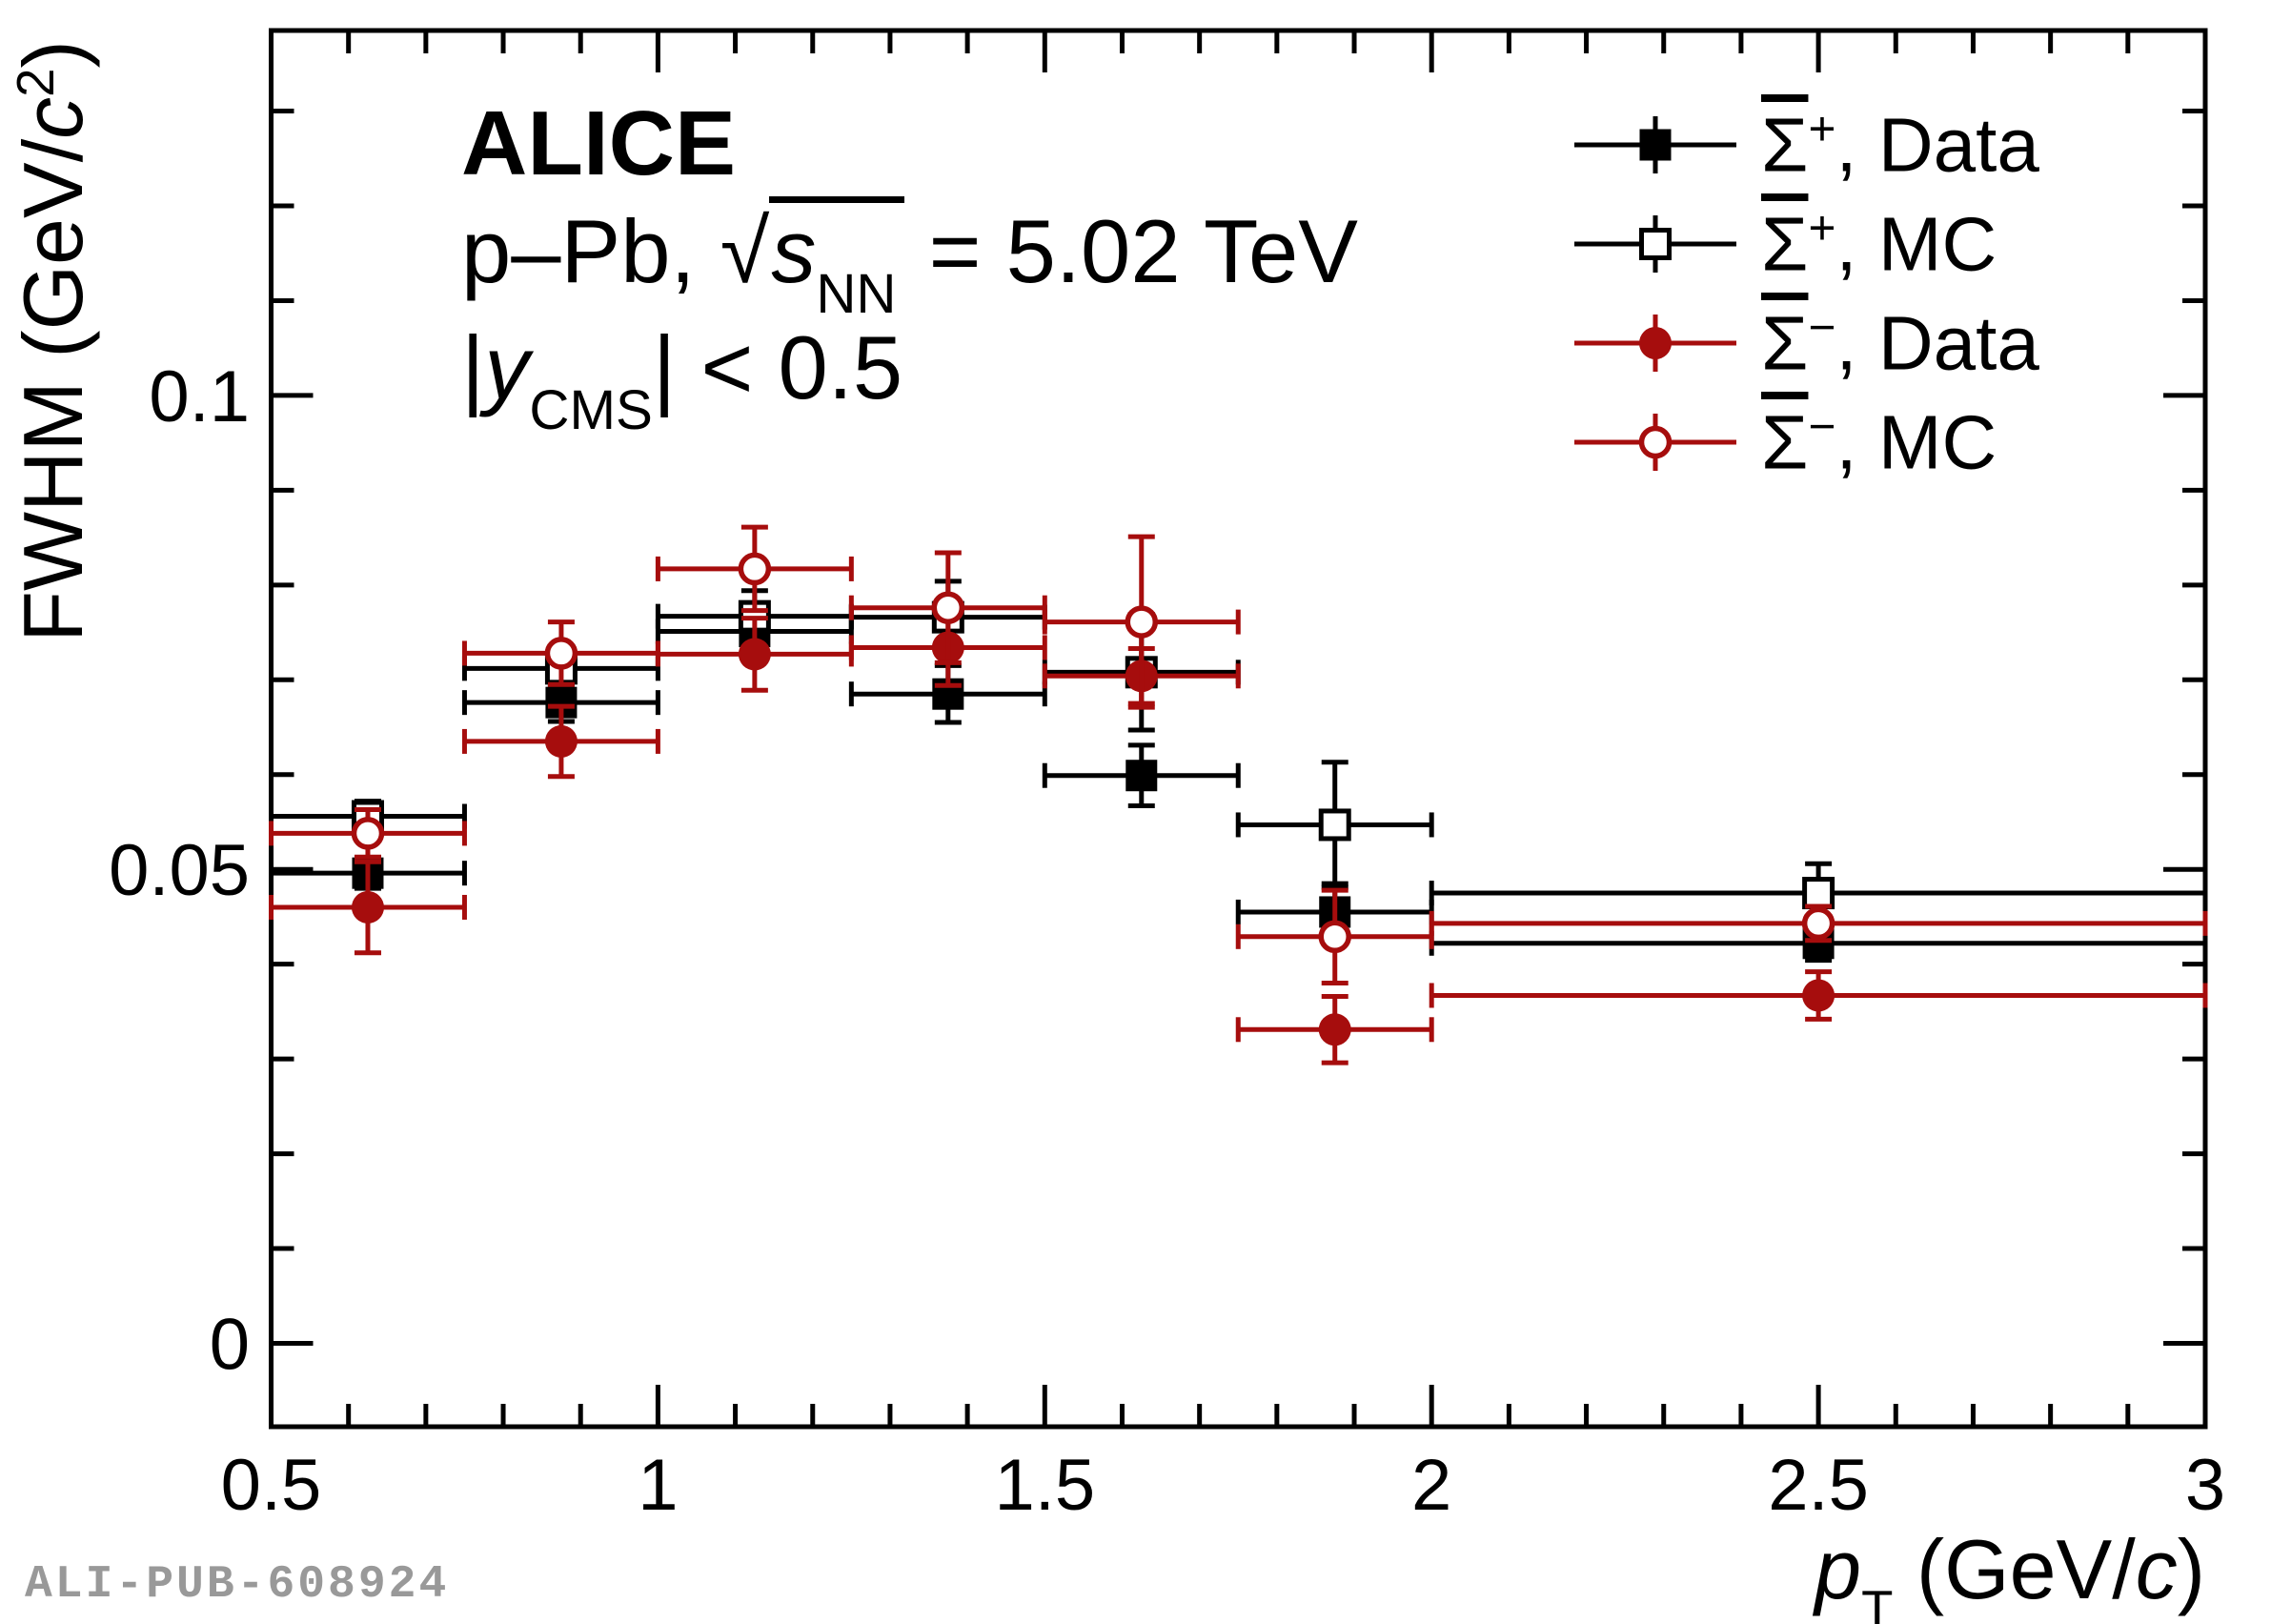  Describe the element at coordinates (682, 379) in the screenshot. I see `annotation-rapidity-cut: |yCMS| < 0.5` at that location.